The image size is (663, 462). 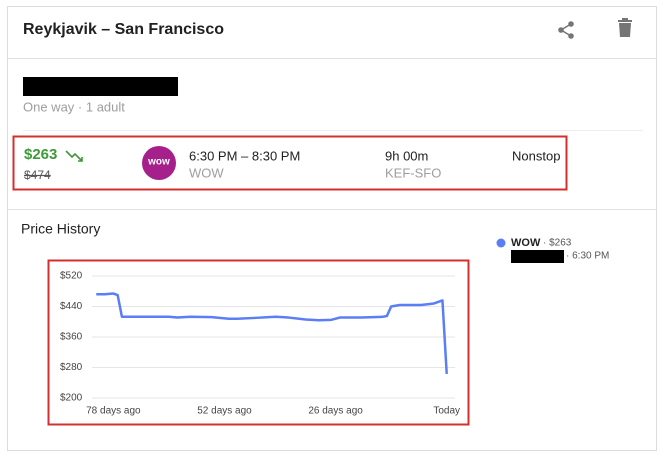 What do you see at coordinates (413, 172) in the screenshot?
I see `route: KEF-SFO` at bounding box center [413, 172].